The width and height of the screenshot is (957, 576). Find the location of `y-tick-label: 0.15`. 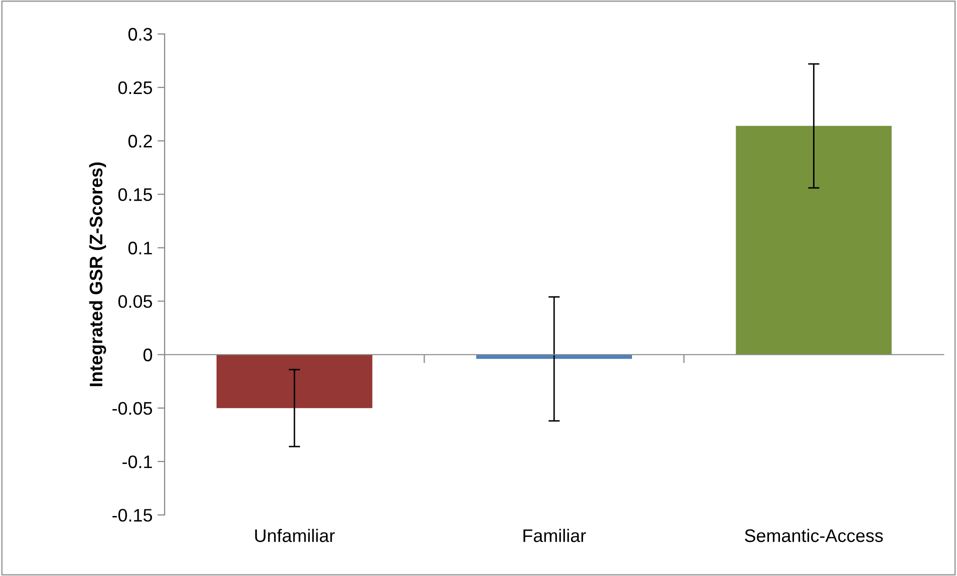

y-tick-label: 0.15 is located at coordinates (135, 195).